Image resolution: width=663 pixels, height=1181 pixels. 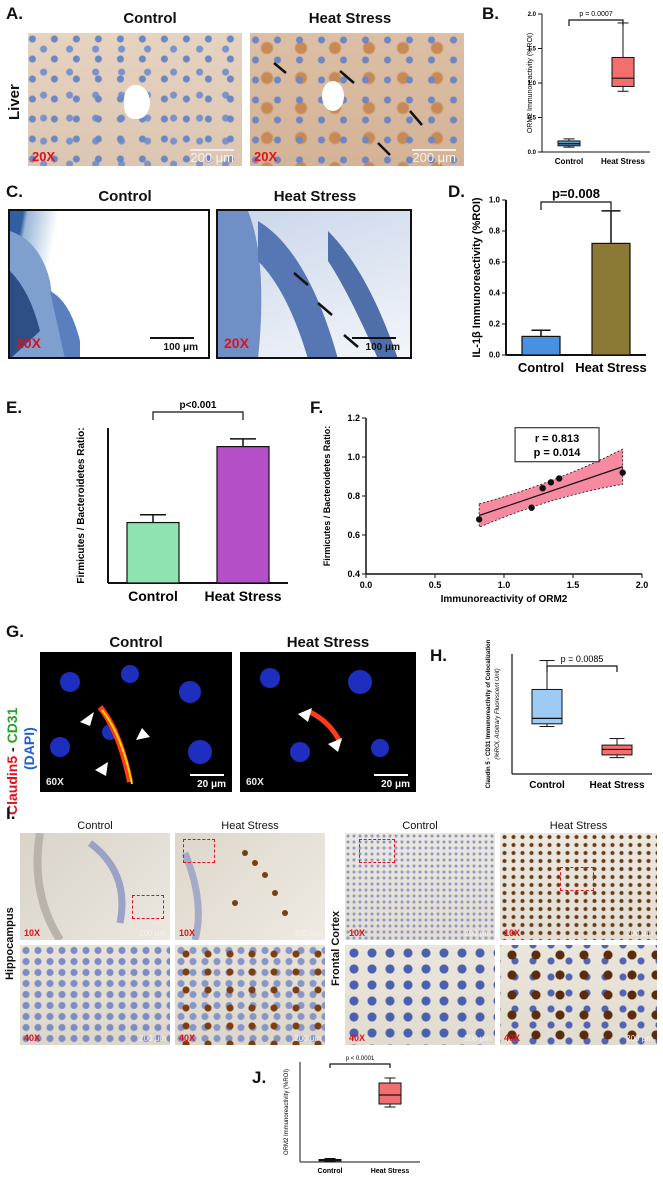 I want to click on stain-cd31: CD31, so click(x=12, y=725).